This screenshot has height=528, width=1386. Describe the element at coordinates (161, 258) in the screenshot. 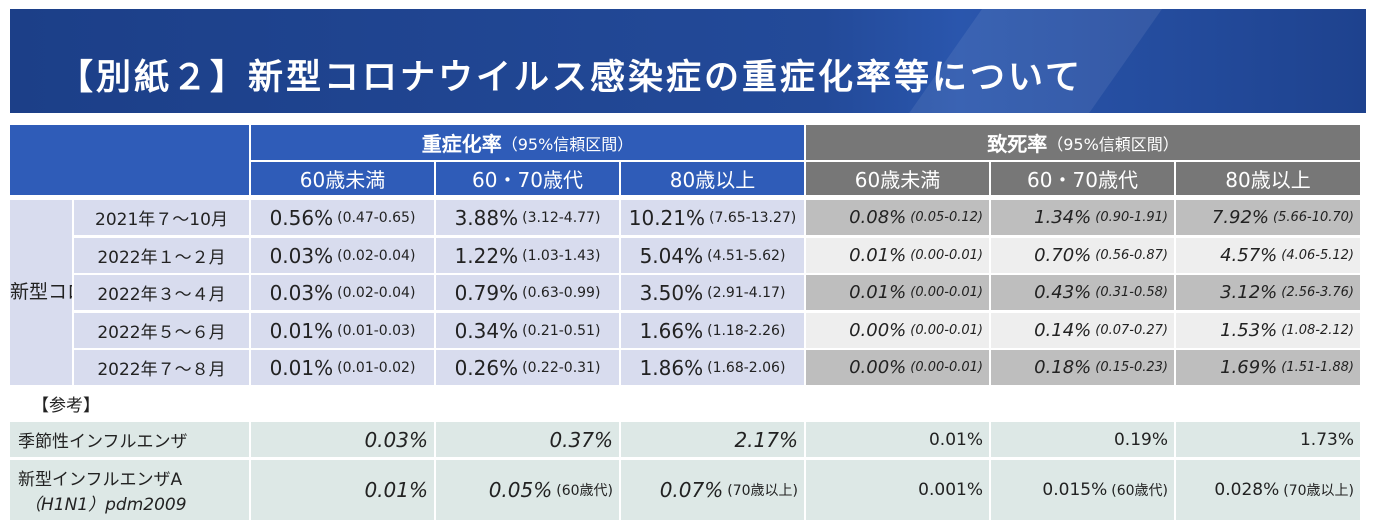

I see `period-label: 2022年１～２月` at that location.